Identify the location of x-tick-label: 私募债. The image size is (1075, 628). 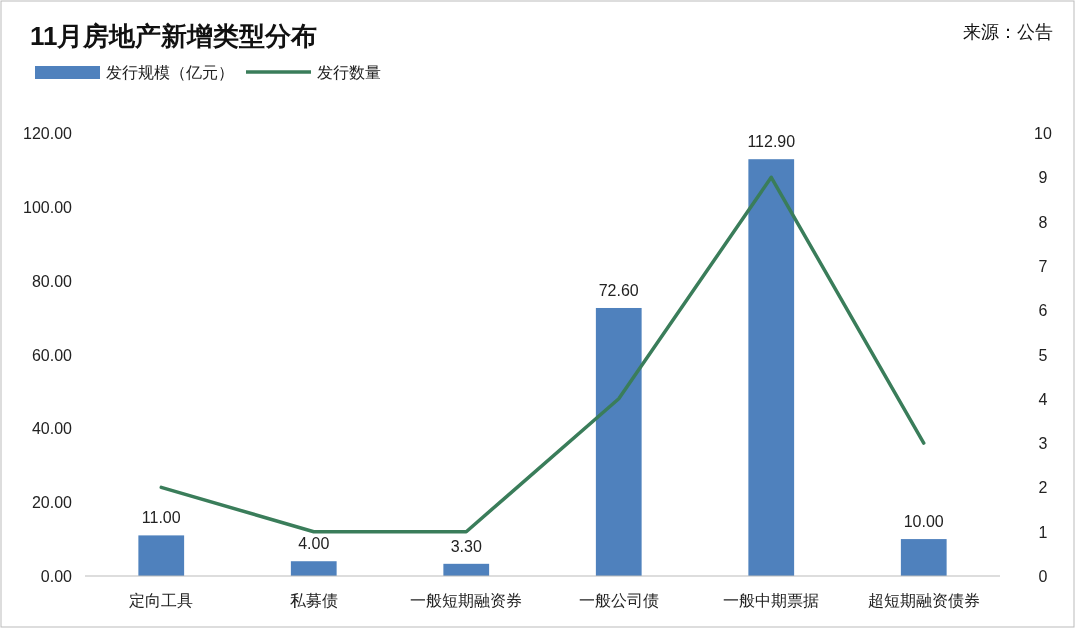
(313, 600).